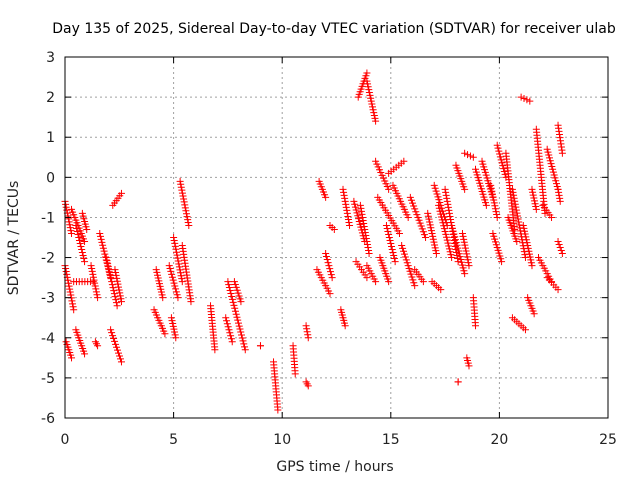 This screenshot has height=480, width=640. Describe the element at coordinates (334, 467) in the screenshot. I see `x-axis-label: GPS time / hours` at that location.